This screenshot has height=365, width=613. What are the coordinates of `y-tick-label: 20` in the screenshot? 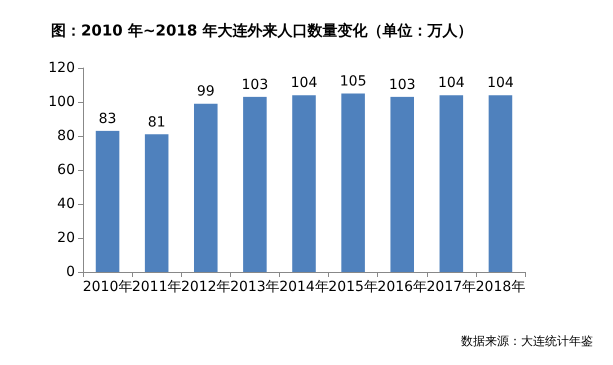 It's located at (66, 238).